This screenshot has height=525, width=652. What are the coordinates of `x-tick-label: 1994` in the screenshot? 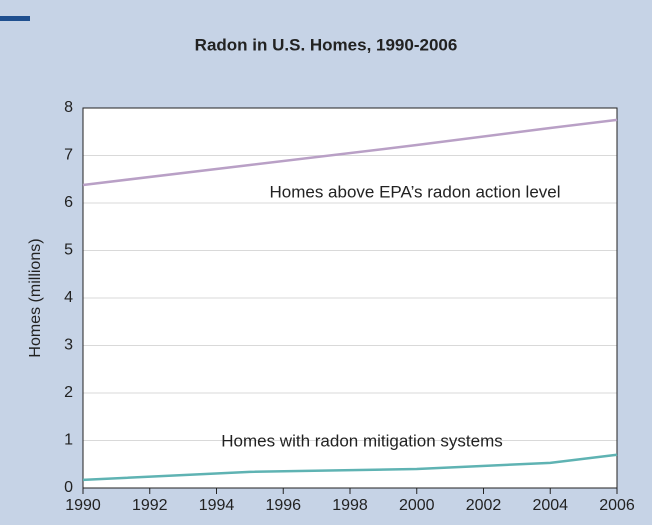 It's located at (217, 505).